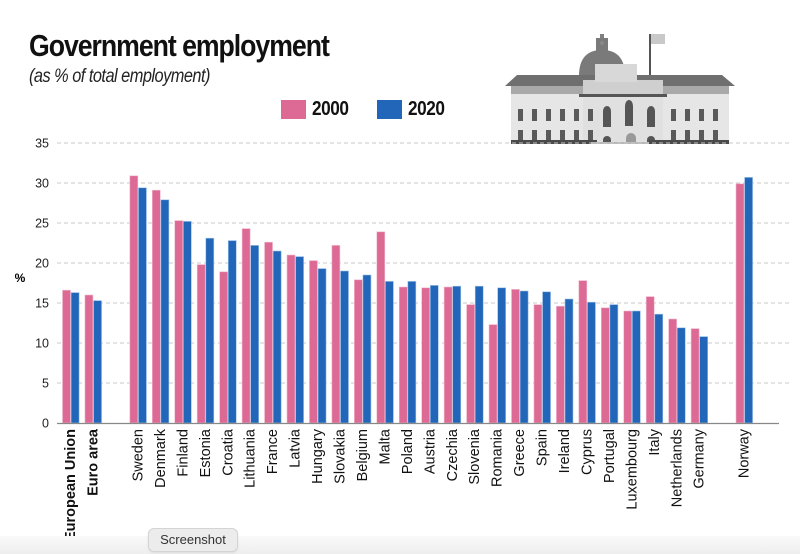  I want to click on bar-2000-norway, so click(740, 303).